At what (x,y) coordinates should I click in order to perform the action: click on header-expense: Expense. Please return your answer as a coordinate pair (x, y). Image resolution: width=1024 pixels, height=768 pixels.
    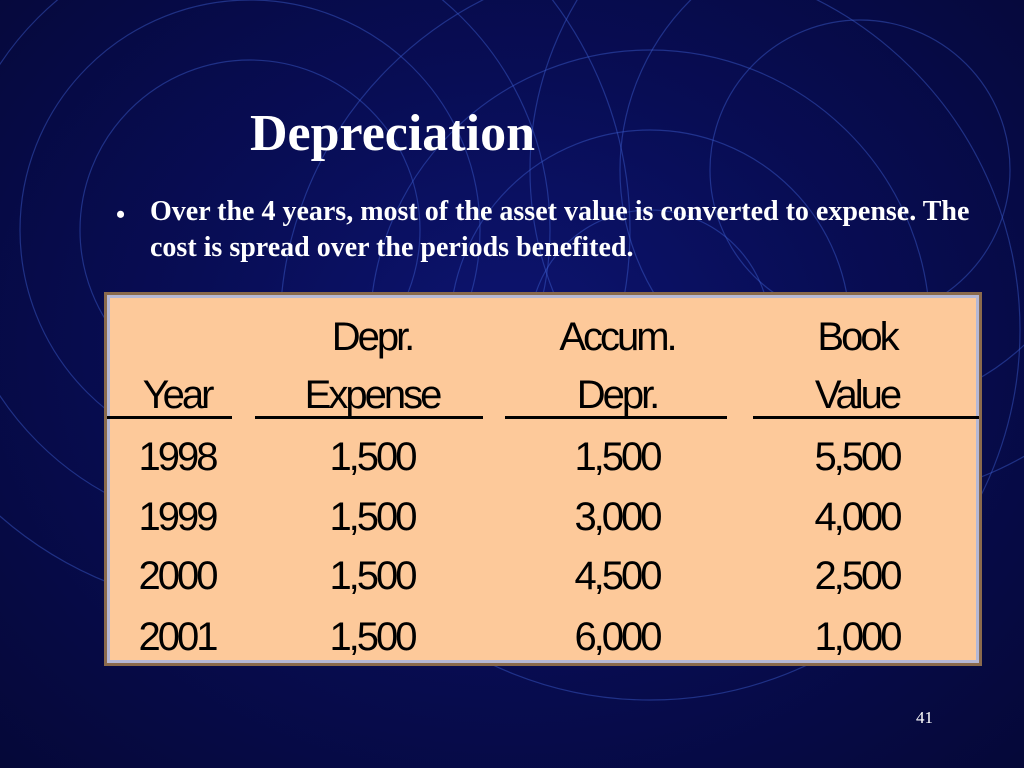
    Looking at the image, I should click on (373, 395).